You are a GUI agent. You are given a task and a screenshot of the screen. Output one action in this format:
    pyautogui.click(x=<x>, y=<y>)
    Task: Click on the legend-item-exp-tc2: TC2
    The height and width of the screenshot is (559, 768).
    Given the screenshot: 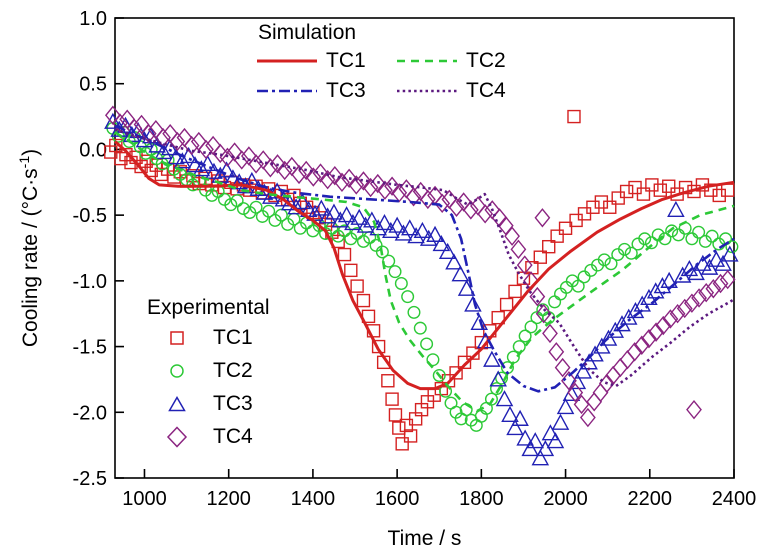 What is the action you would take?
    pyautogui.click(x=207, y=370)
    